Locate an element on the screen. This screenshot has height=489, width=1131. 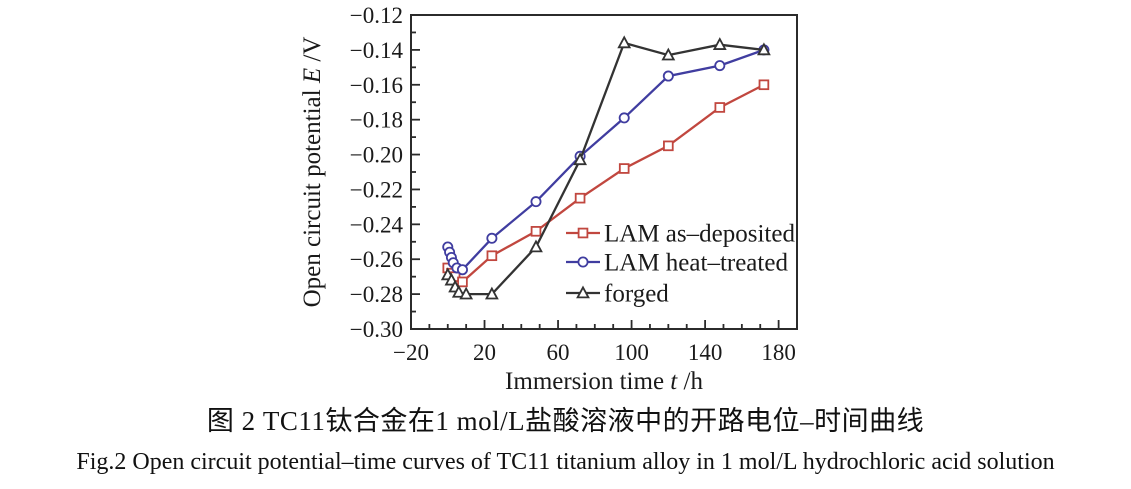
legend-label: LAM as–deposited is located at coordinates (699, 234).